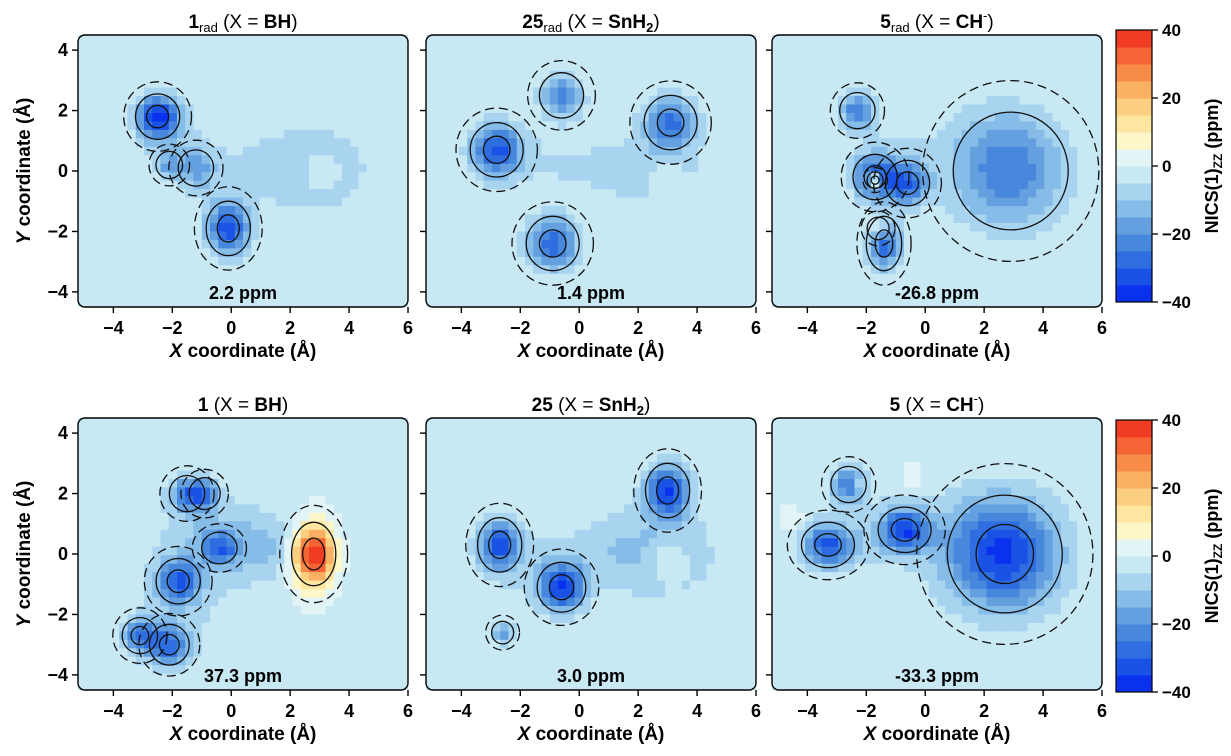 The height and width of the screenshot is (756, 1231). What do you see at coordinates (63, 494) in the screenshot?
I see `y-tick-label: 2` at bounding box center [63, 494].